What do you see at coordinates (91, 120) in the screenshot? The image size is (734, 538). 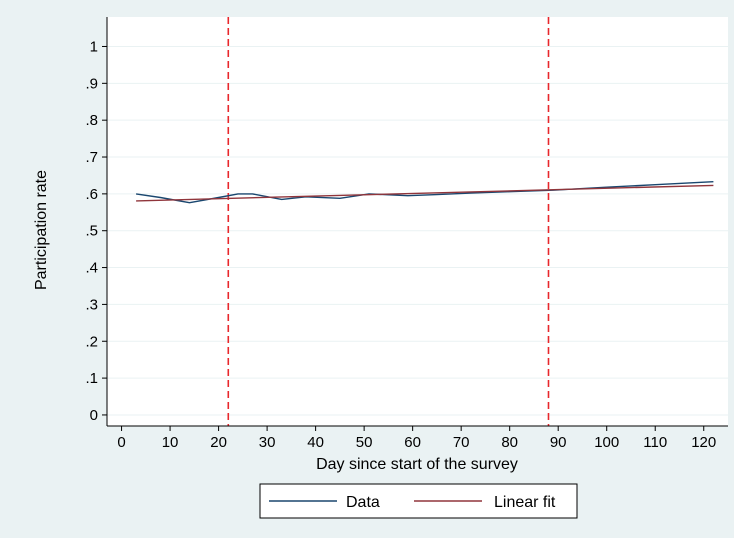 I see `y-tick-label: .8` at bounding box center [91, 120].